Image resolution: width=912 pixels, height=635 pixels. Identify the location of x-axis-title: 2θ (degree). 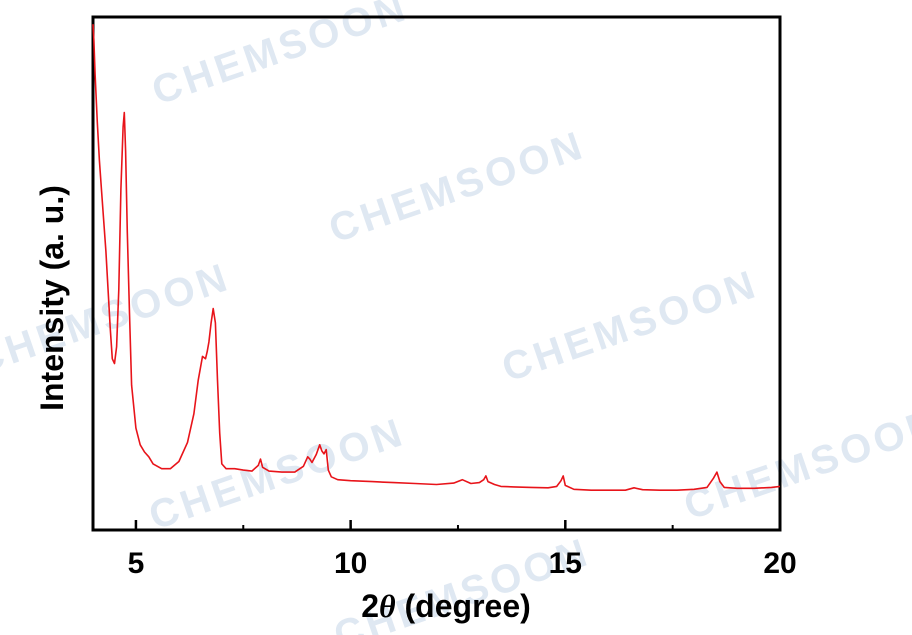
(446, 606).